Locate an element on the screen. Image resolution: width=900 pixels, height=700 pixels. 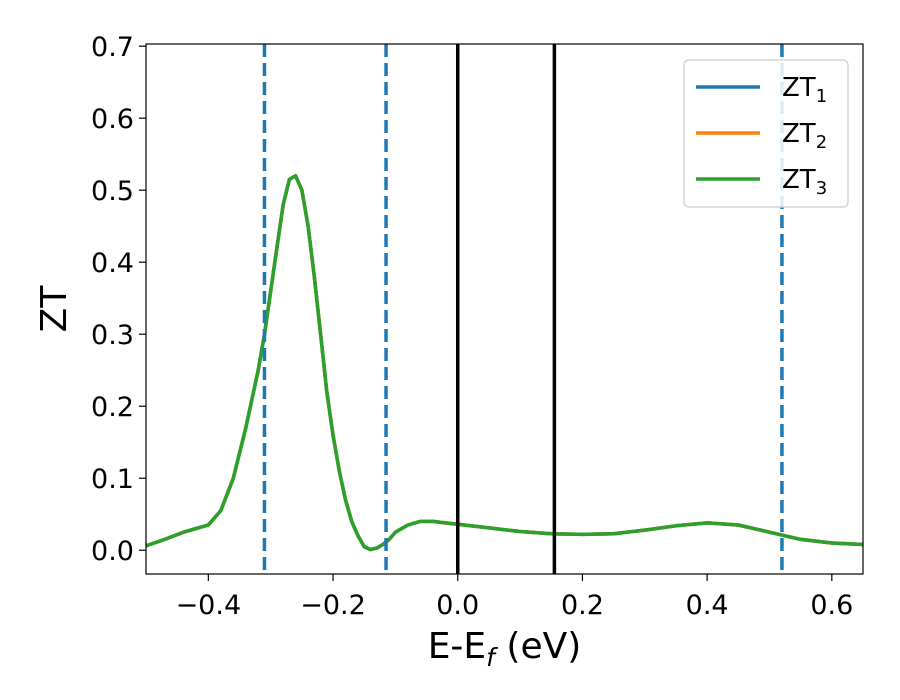
legend-label-3: ZT3 is located at coordinates (804, 182).